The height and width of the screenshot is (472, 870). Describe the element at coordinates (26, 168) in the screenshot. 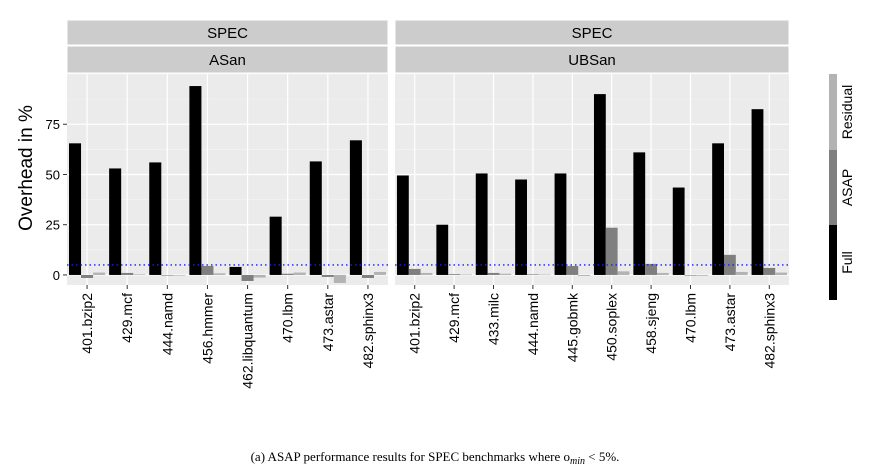

I see `y-axis-label: Overhead in %` at that location.